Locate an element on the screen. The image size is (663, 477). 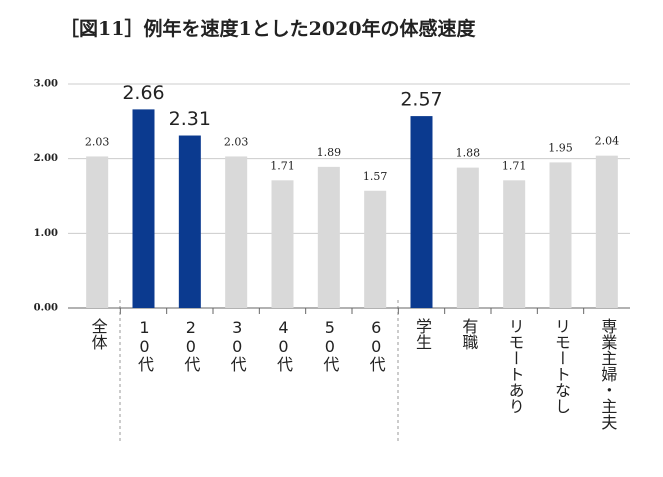
x-tick-label: 30代 is located at coordinates (237, 345).